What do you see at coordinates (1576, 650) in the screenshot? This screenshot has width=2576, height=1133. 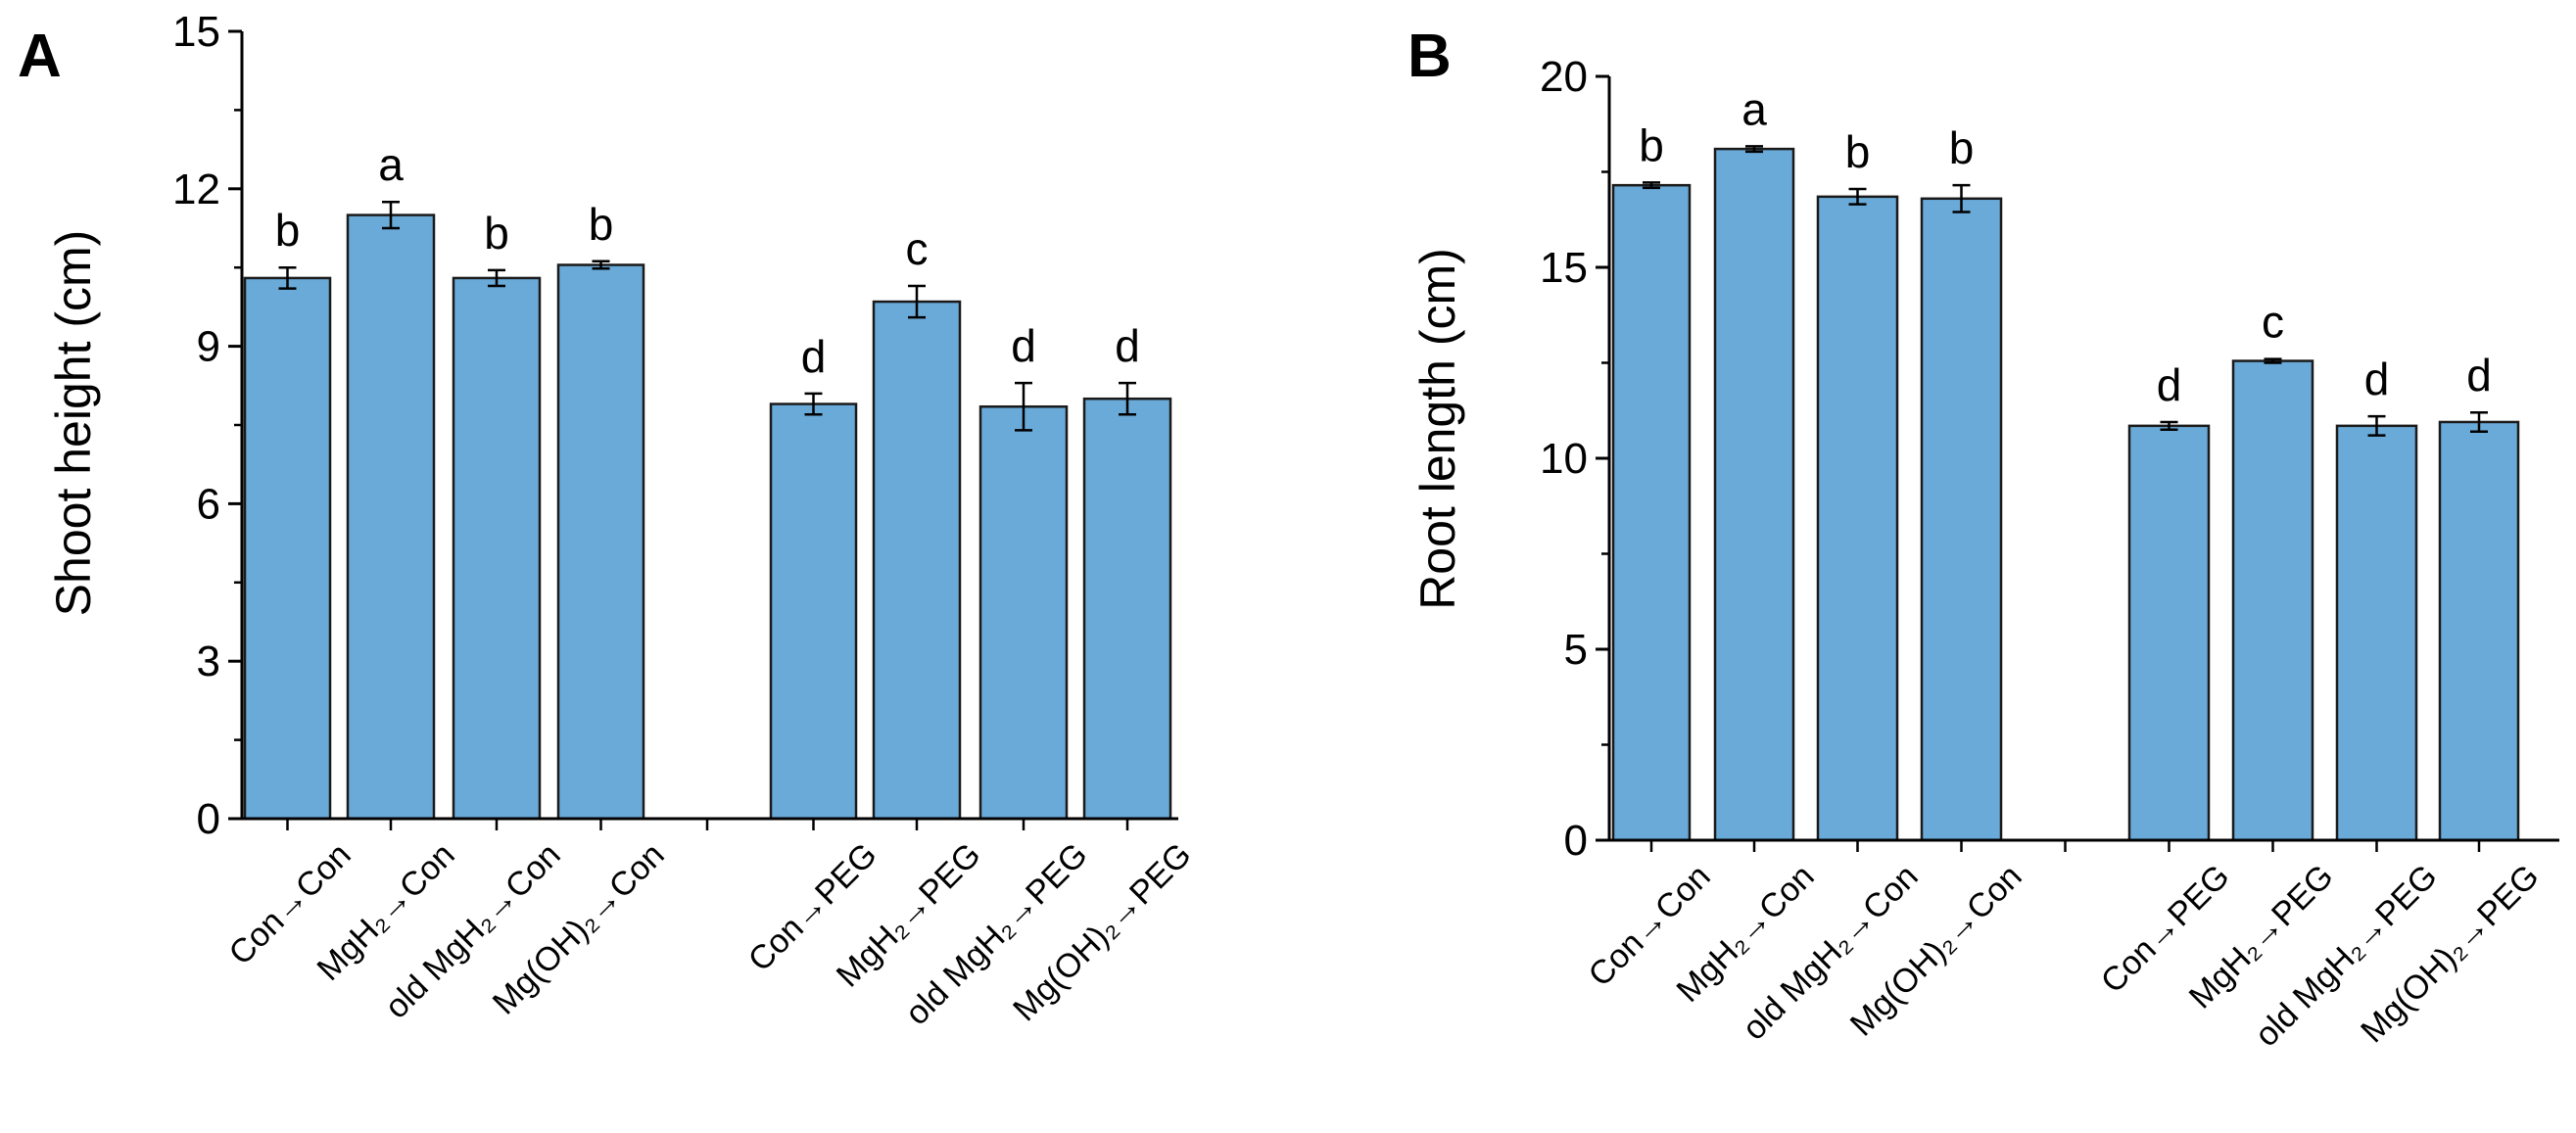 I see `panel-b-y-tick-label: 5` at bounding box center [1576, 650].